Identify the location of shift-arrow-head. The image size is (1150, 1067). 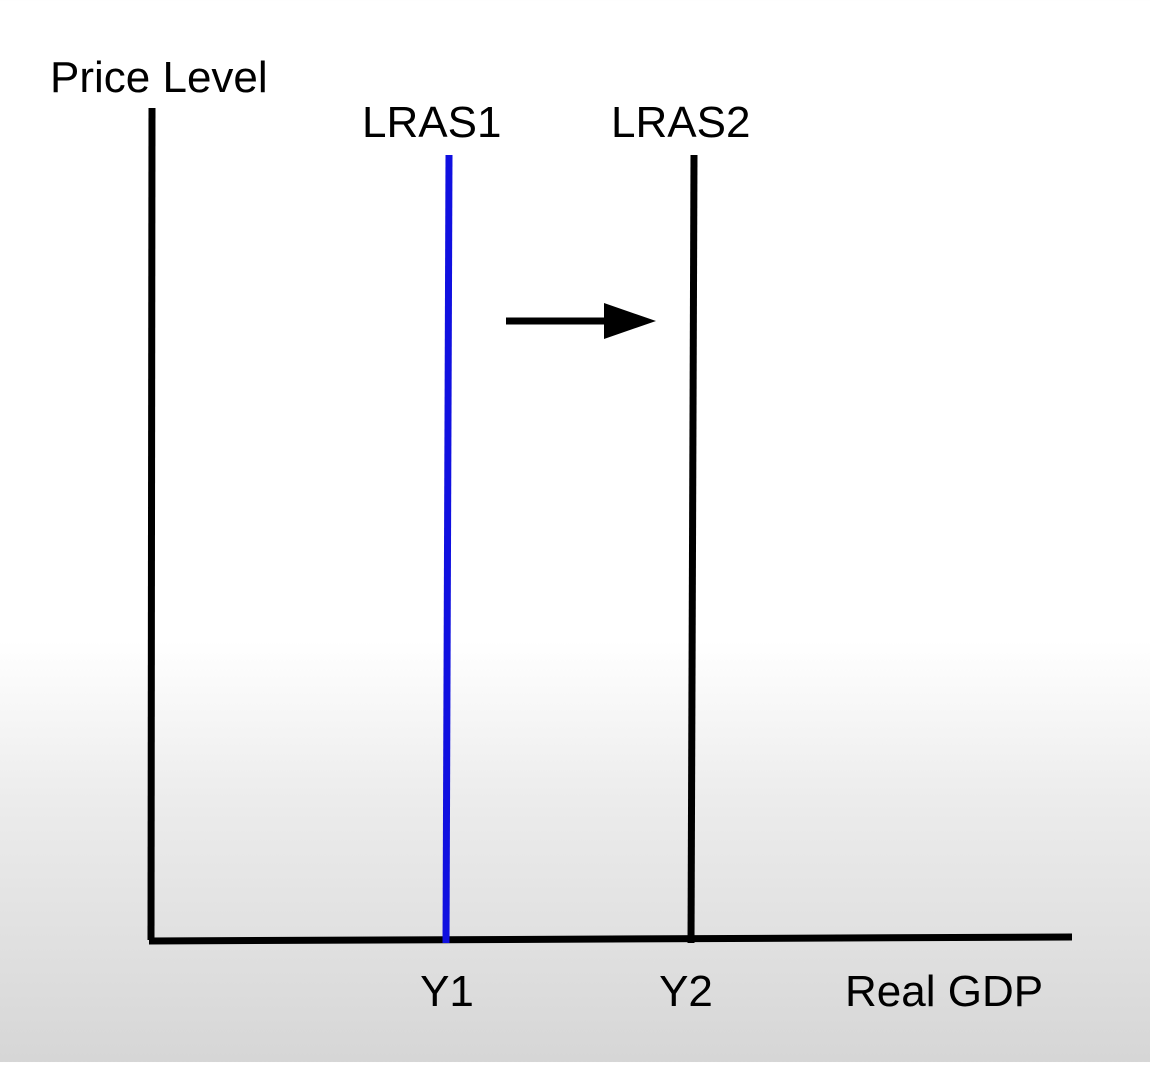
(630, 321).